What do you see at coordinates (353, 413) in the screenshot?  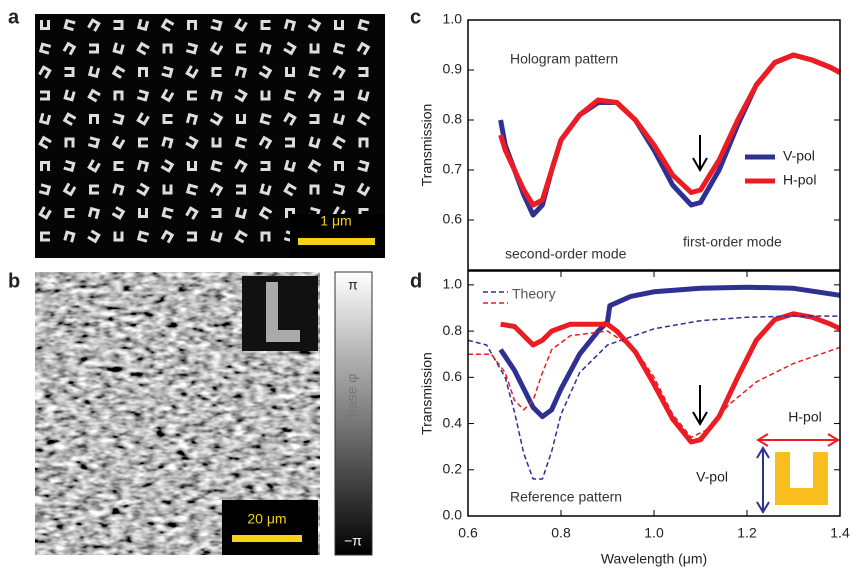 I see `colorbar` at bounding box center [353, 413].